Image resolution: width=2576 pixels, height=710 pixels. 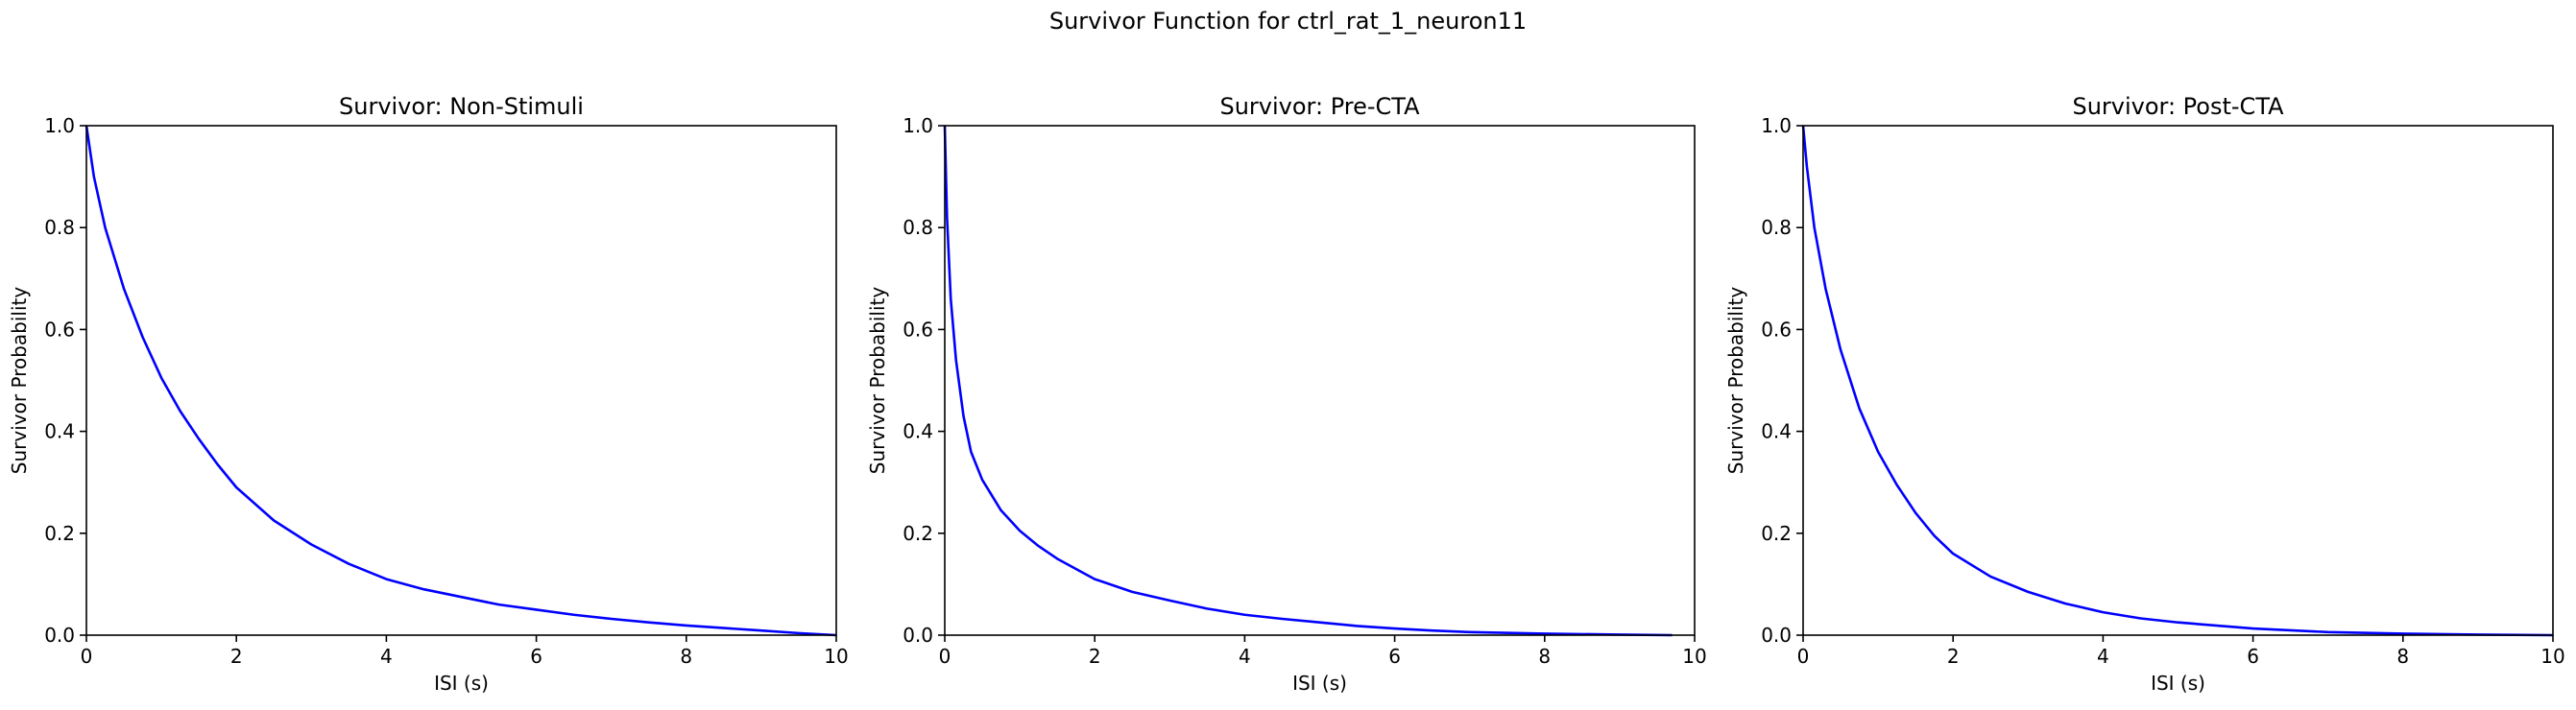 I want to click on y-tick-label-1-5: 1.0, so click(x=59, y=125).